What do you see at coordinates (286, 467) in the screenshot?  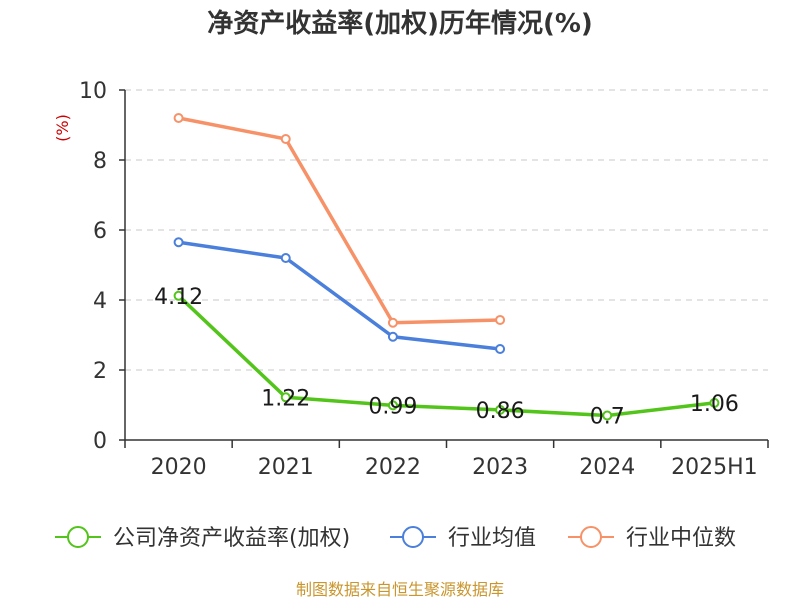 I see `x-tick-label: 2021` at bounding box center [286, 467].